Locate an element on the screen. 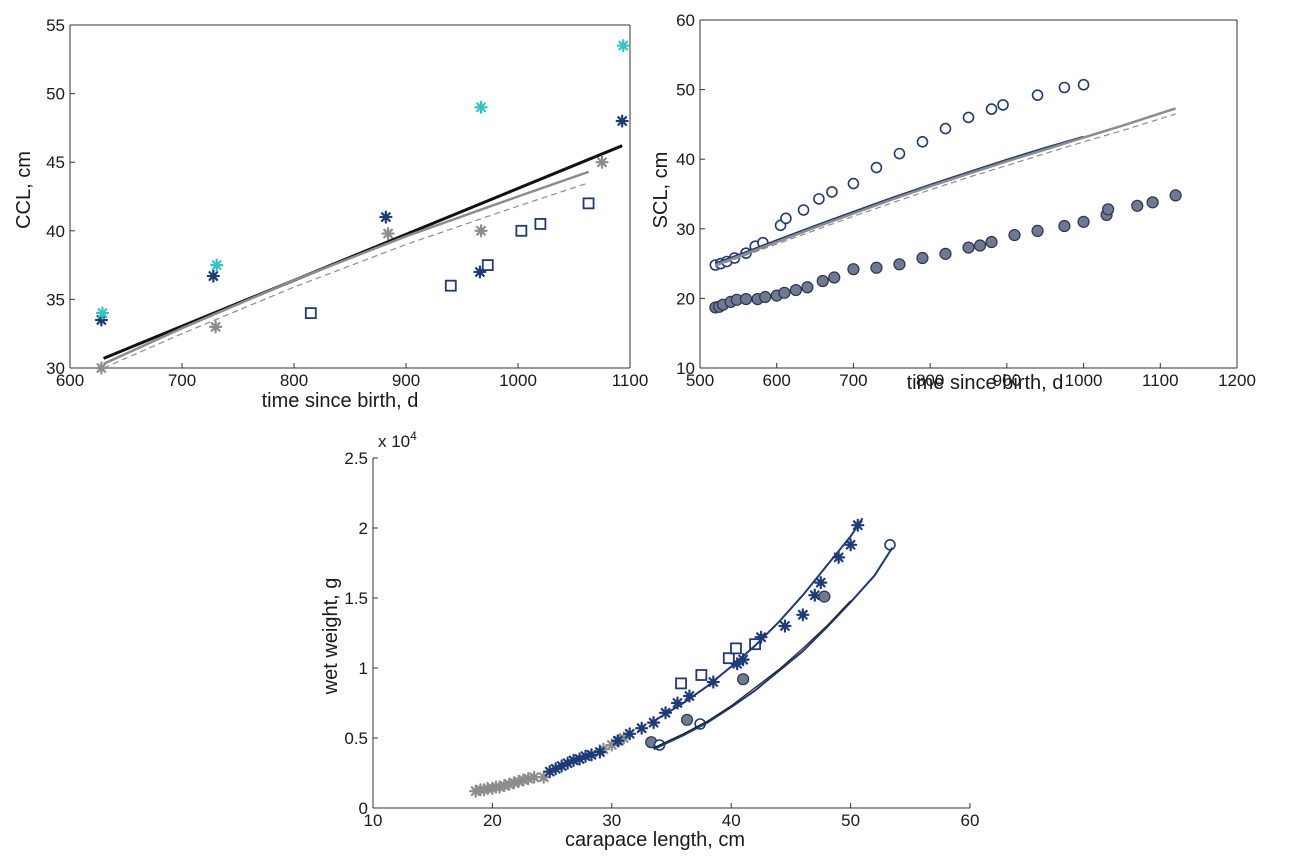 This screenshot has height=857, width=1302. ww-plot-area is located at coordinates (682, 657).